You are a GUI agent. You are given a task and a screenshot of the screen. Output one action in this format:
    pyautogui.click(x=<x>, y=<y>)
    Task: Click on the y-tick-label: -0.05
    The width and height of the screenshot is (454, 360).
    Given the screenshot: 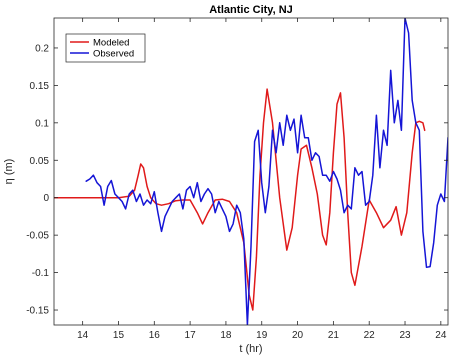 What is the action you would take?
    pyautogui.click(x=37, y=236)
    